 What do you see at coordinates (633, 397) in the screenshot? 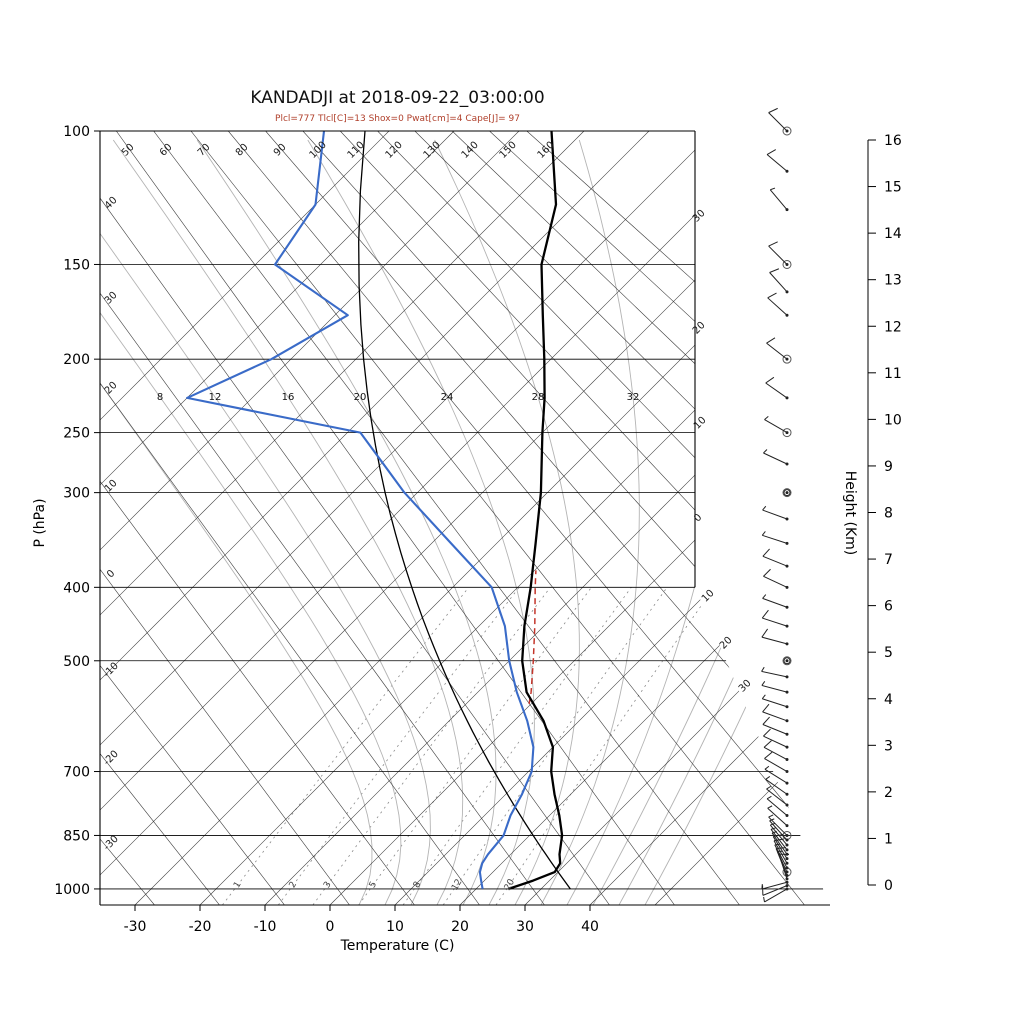
I see `svg-text: 32` at bounding box center [633, 397].